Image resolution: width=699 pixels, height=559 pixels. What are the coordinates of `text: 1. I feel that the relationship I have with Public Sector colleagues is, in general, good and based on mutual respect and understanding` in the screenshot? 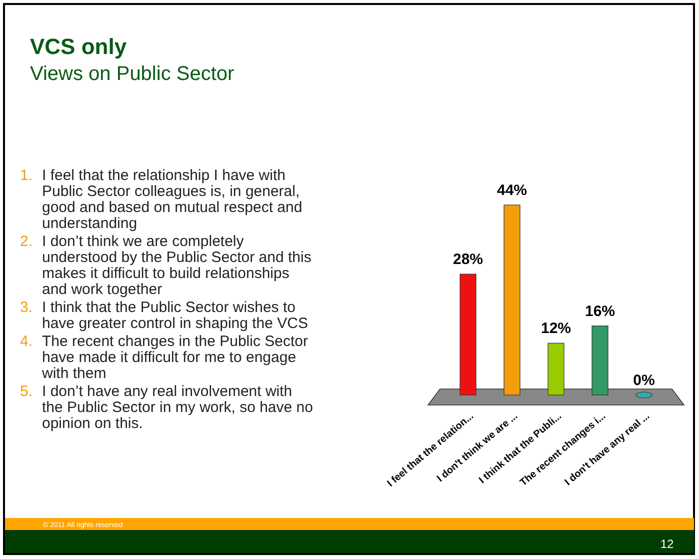 It's located at (161, 199).